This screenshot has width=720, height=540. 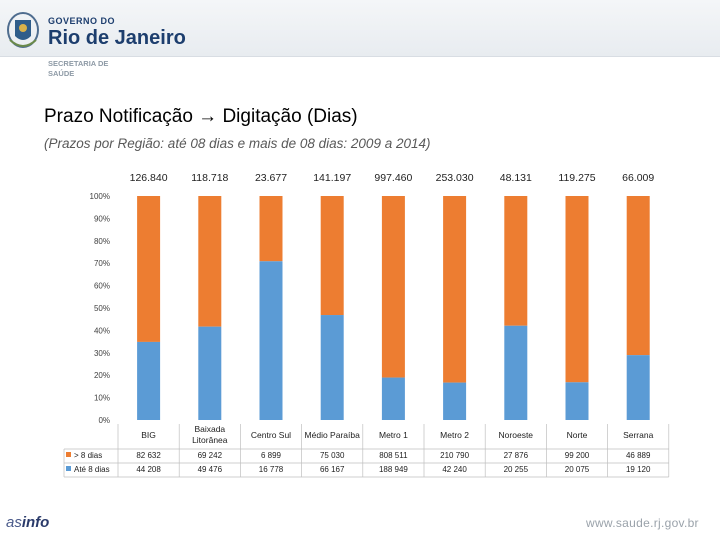 I want to click on table-value-more-than-8: 210 790, so click(x=454, y=455).